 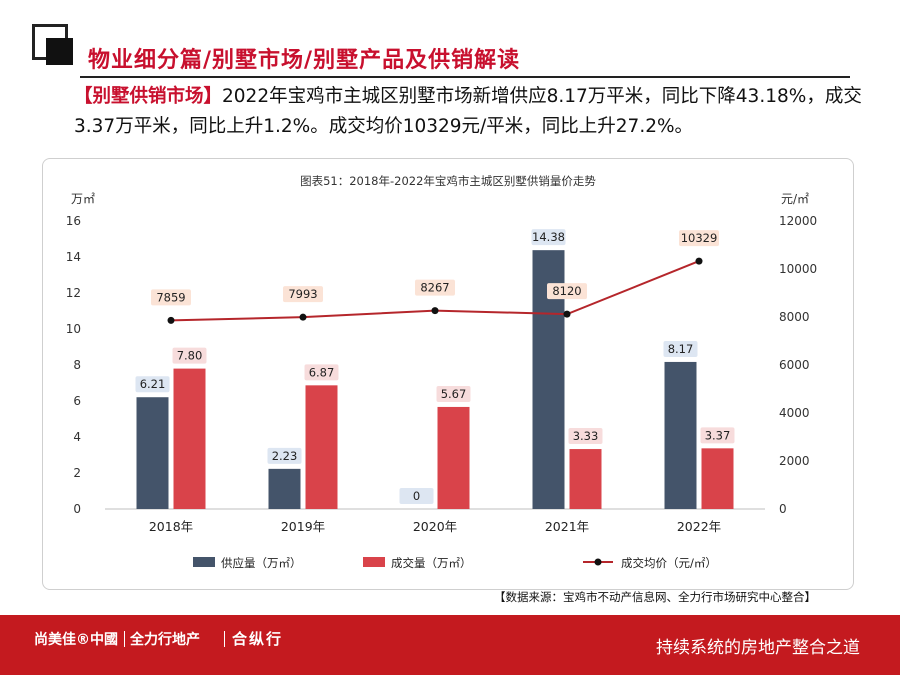 I want to click on supply-data-label: 2.23, so click(x=285, y=456).